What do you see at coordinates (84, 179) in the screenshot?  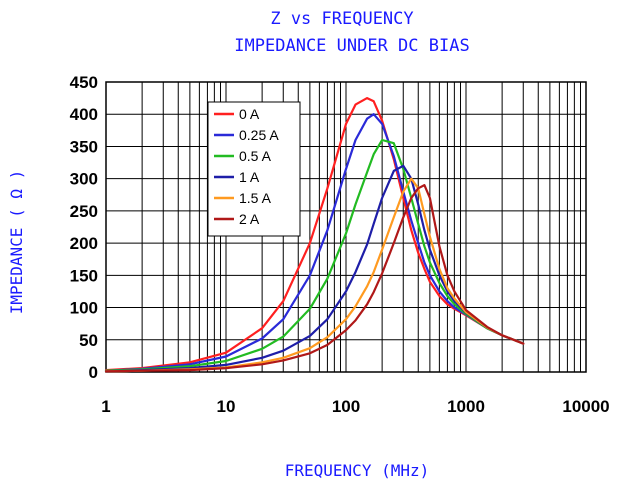 I see `y-tick-label: 300` at bounding box center [84, 179].